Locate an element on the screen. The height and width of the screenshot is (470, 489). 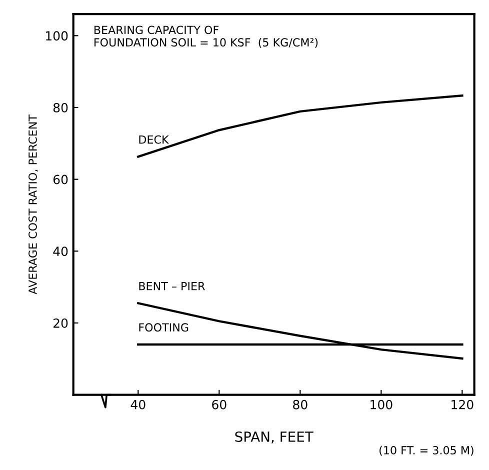
x-tick-label: 80 is located at coordinates (300, 405).